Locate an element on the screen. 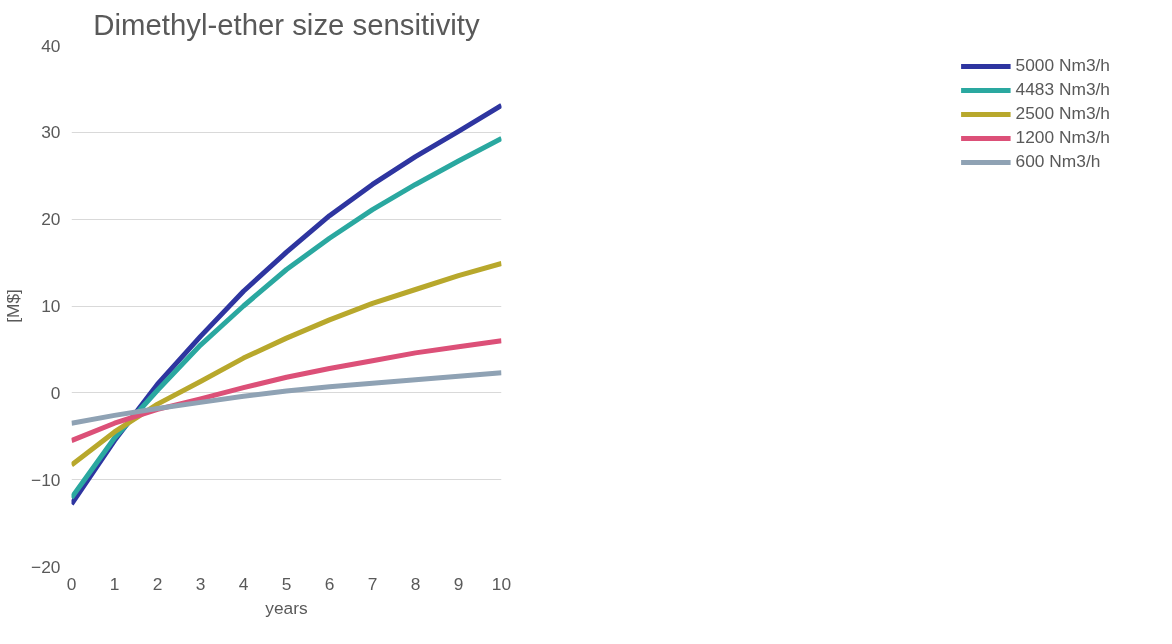  legend-label: 4483 Nm3/h is located at coordinates (1062, 89).